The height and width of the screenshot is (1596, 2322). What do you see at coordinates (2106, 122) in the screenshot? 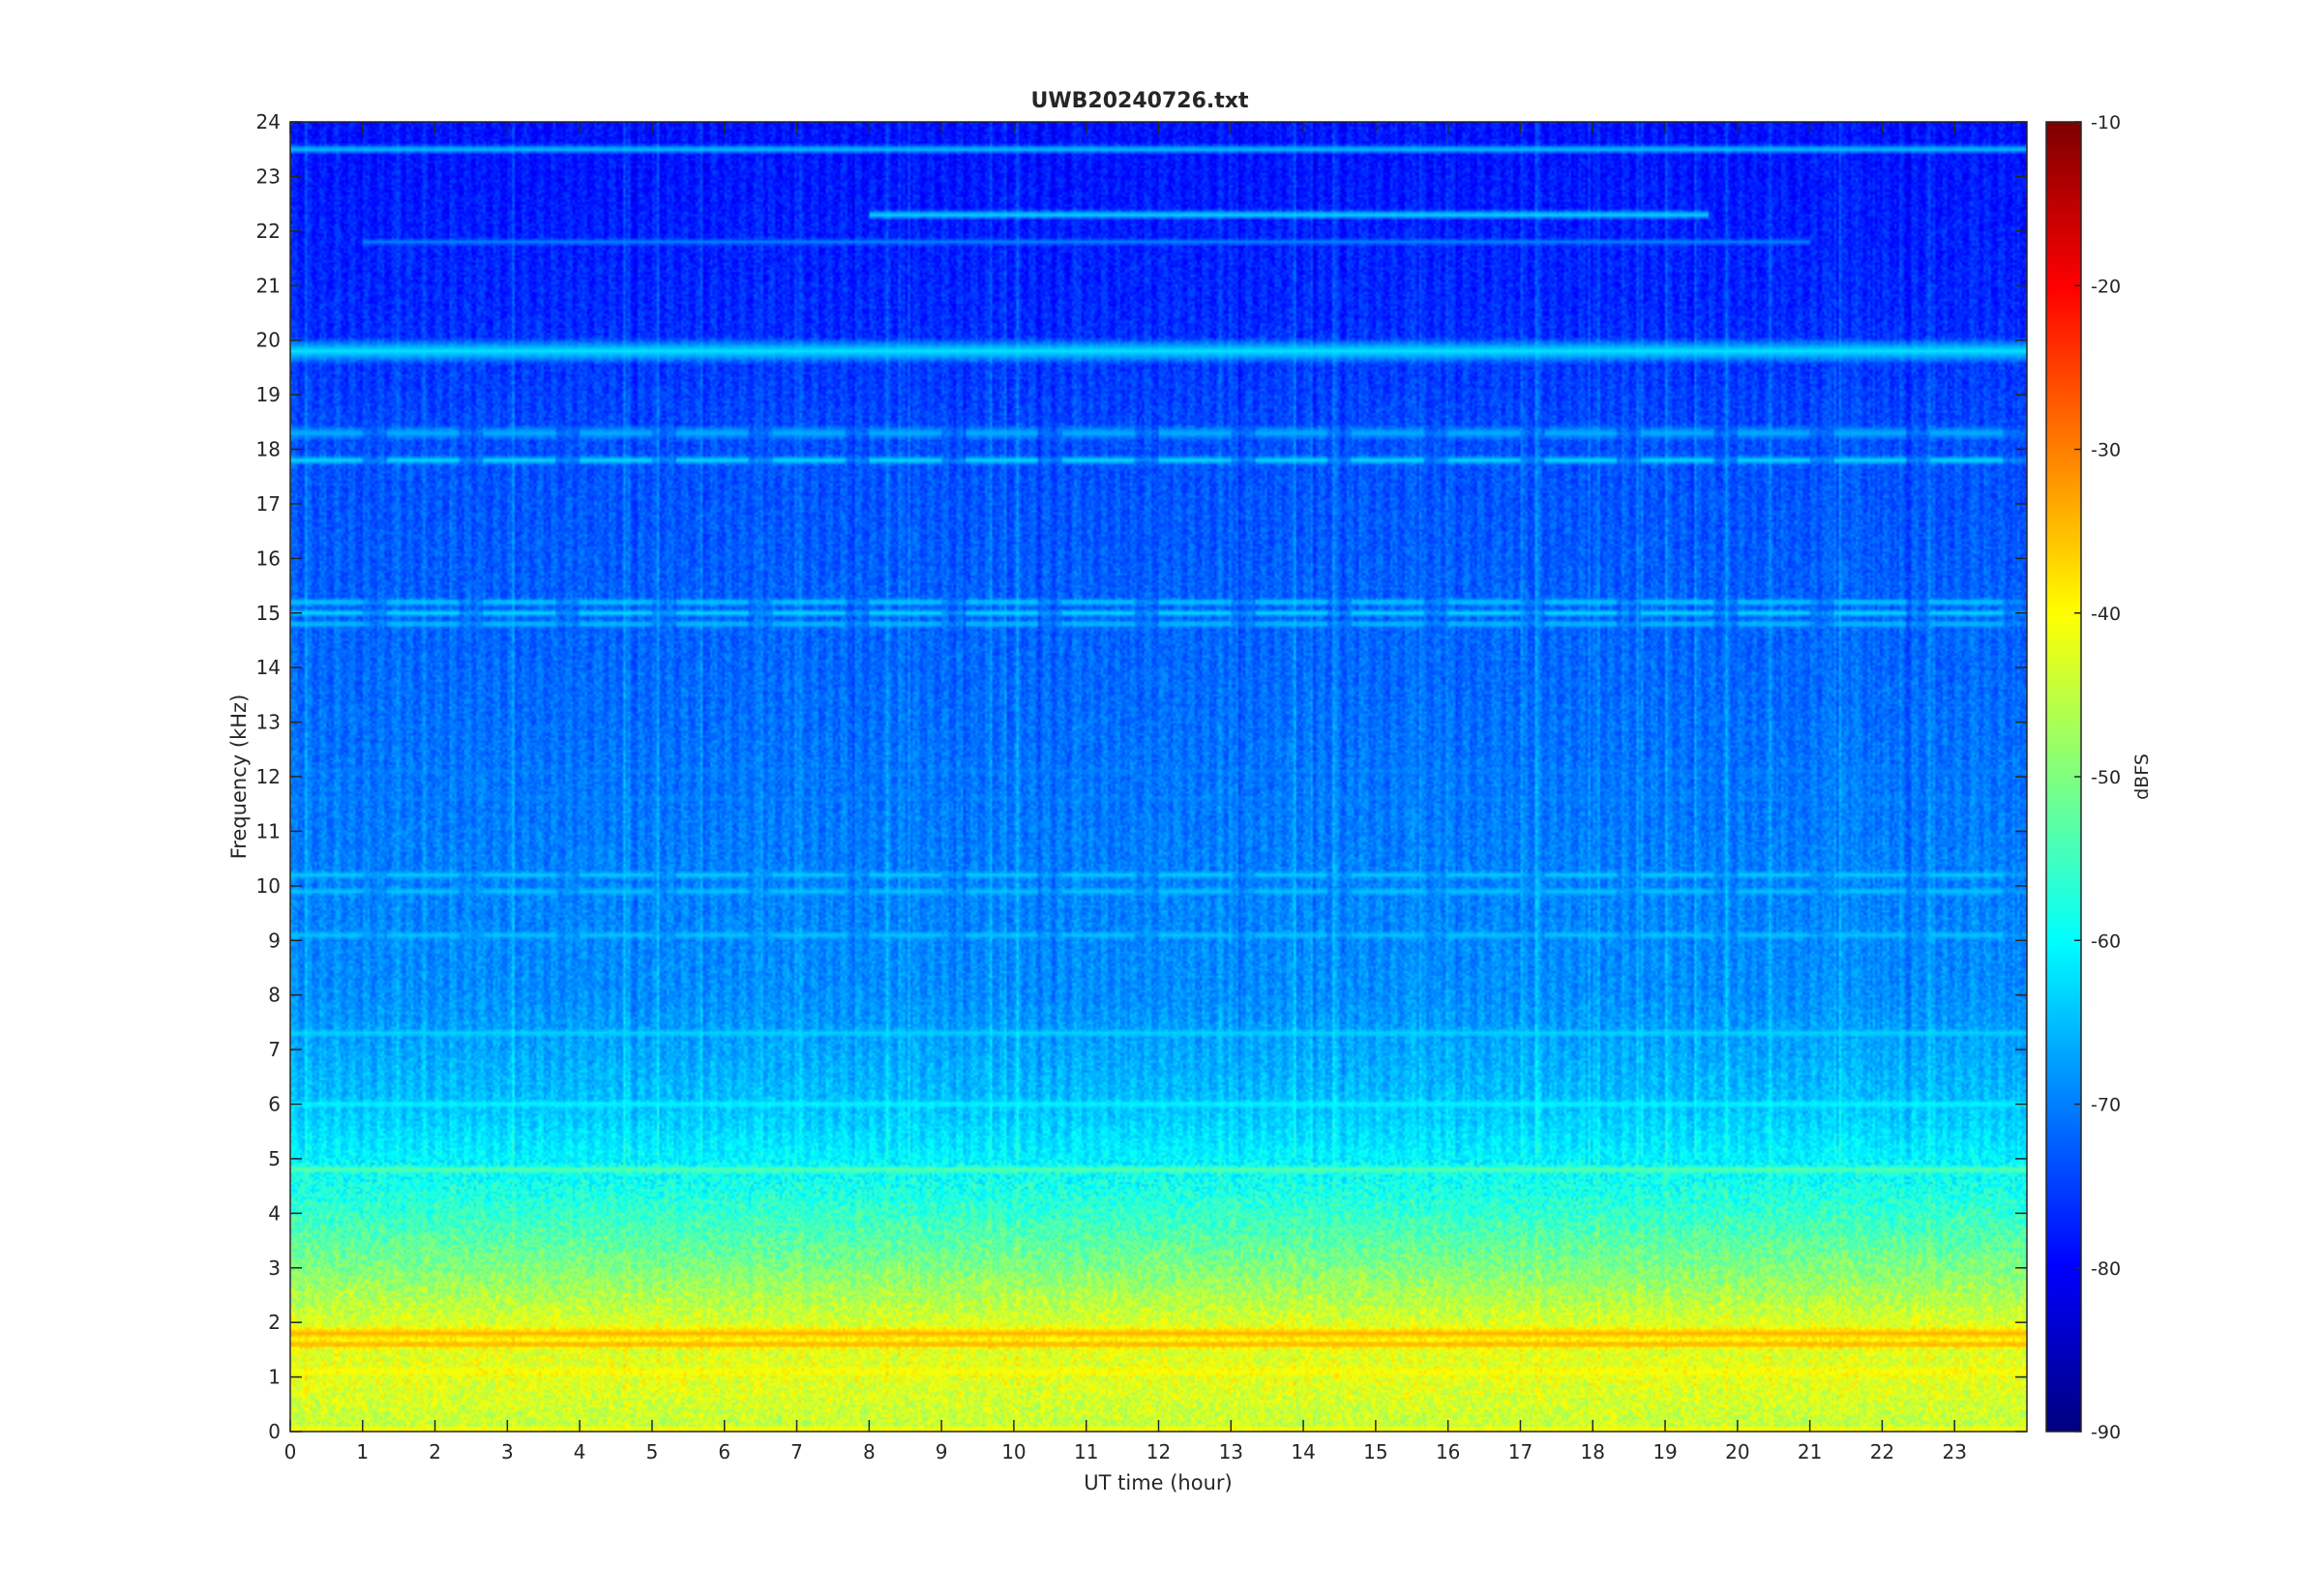
I see `colorbar-tick-label: -10` at bounding box center [2106, 122].